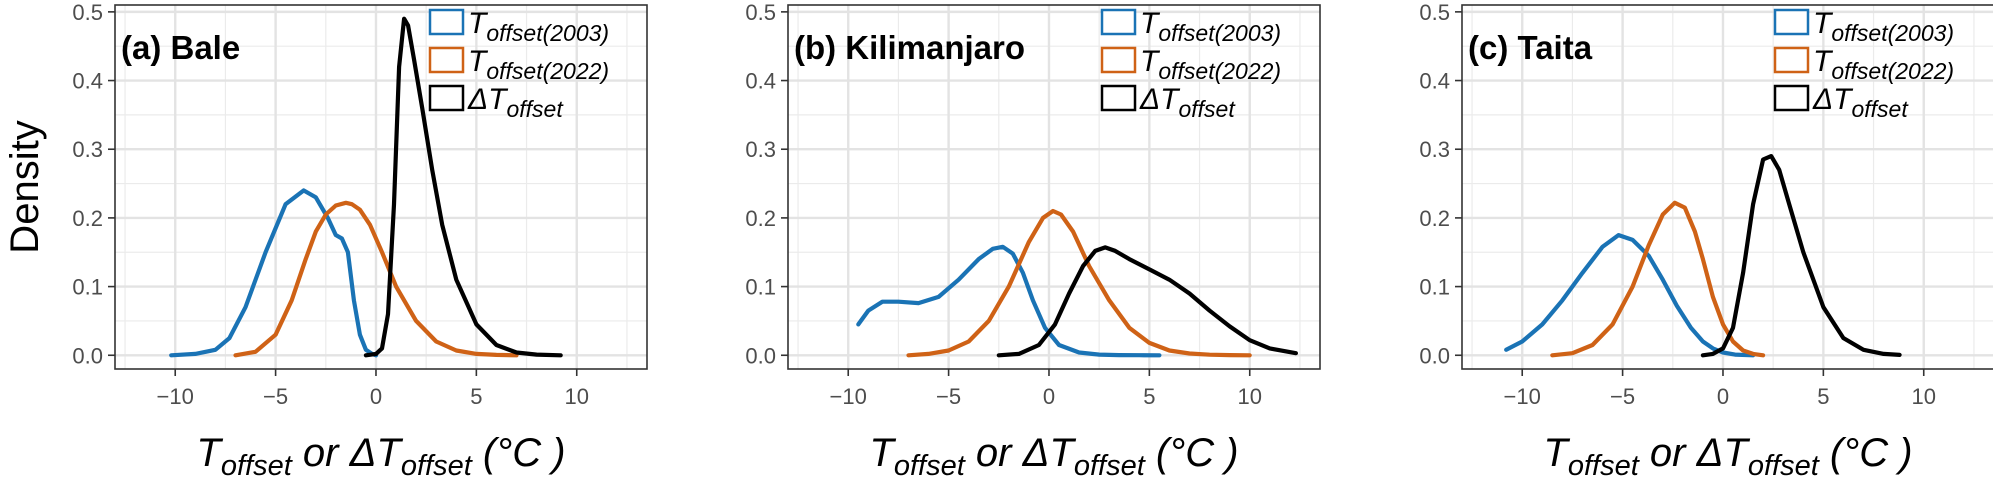  I want to click on y-axis-title: Density, so click(25, 186).